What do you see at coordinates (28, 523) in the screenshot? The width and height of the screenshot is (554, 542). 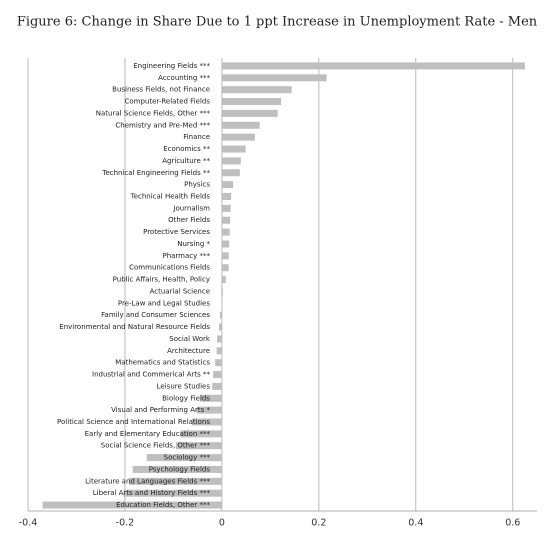 I see `x-tick-label: -0.4` at bounding box center [28, 523].